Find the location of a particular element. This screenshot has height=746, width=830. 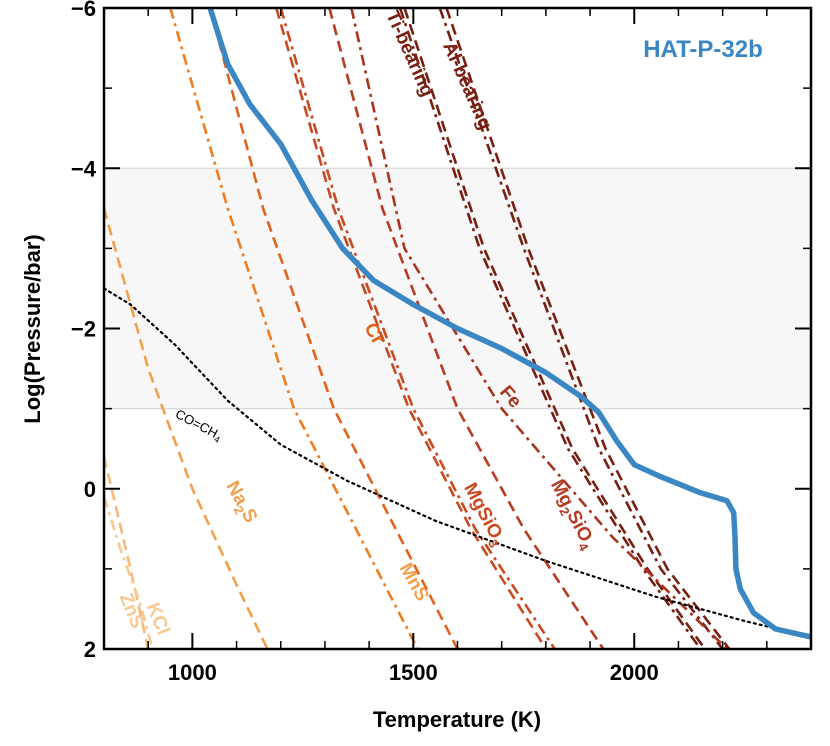

curve-label: Ti-bearing is located at coordinates (409, 54).